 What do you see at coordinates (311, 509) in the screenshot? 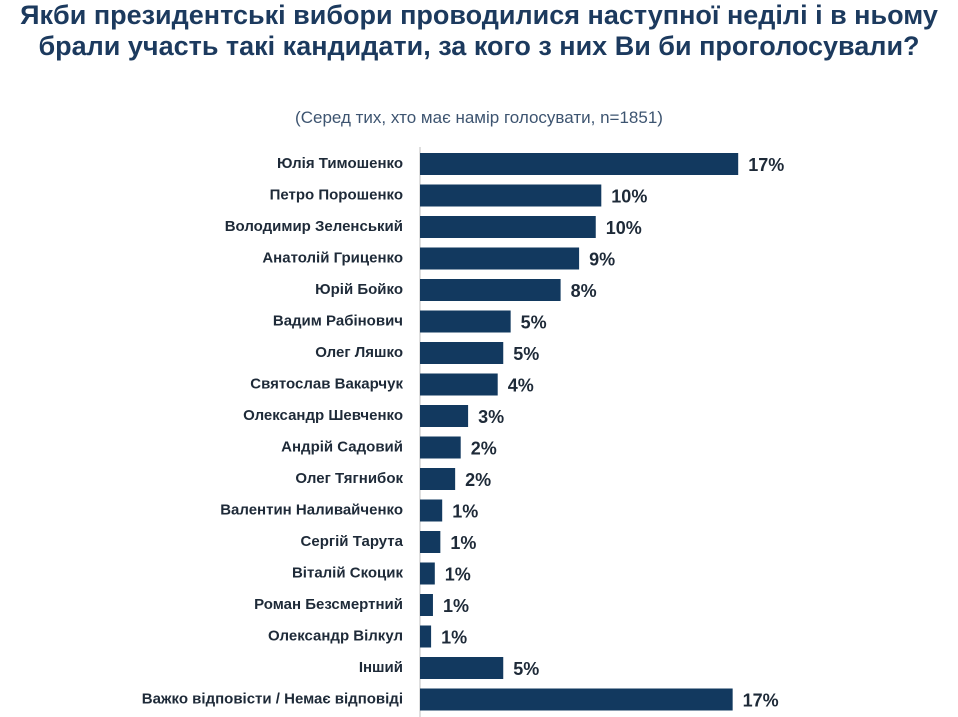
I see `category-label: Валентин Наливайченко` at bounding box center [311, 509].